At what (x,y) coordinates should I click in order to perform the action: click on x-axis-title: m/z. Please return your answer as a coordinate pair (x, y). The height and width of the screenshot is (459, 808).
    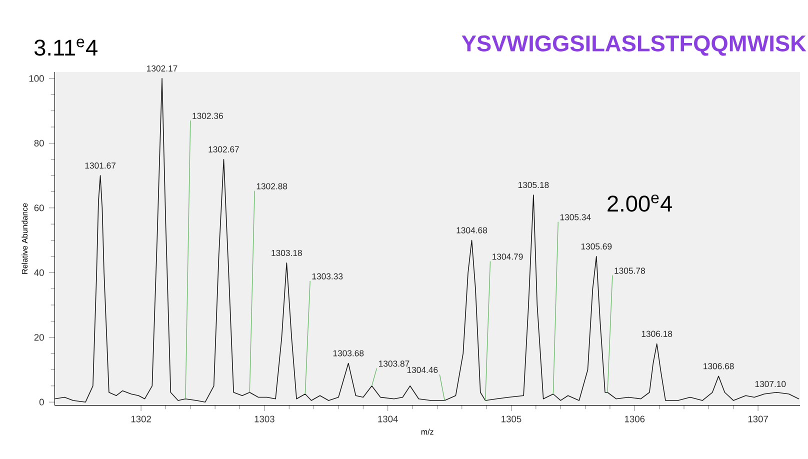
    Looking at the image, I should click on (427, 431).